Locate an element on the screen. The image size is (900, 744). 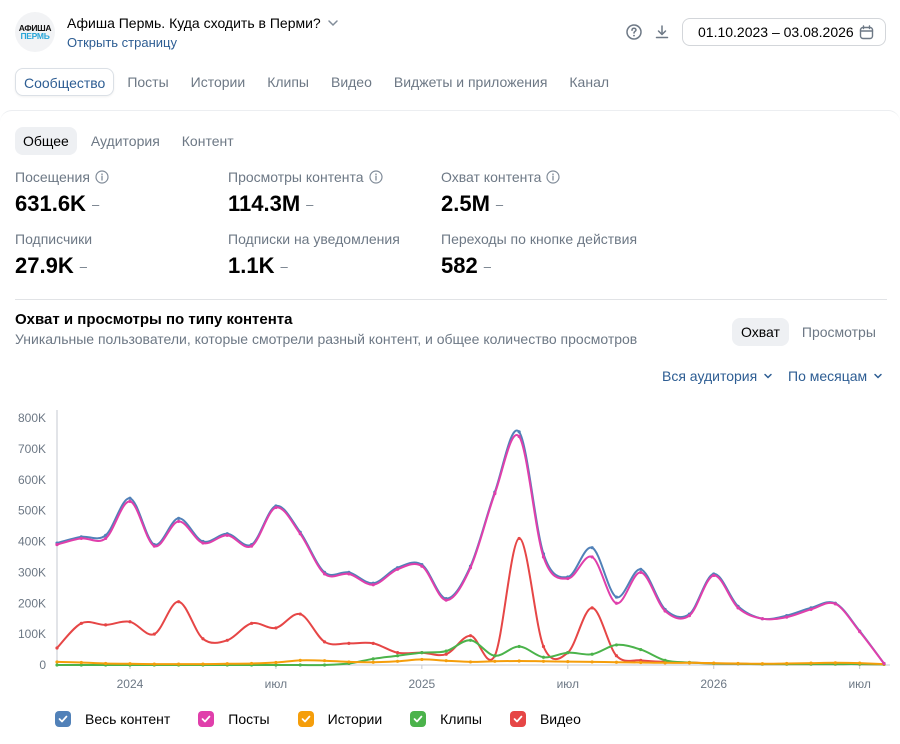
open-page-link: Открыть страницу is located at coordinates (122, 42).